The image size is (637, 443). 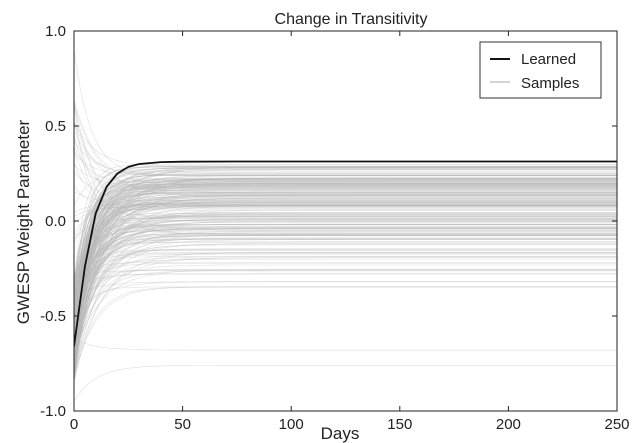 I want to click on y-tick-label: -1.0, so click(x=53, y=411).